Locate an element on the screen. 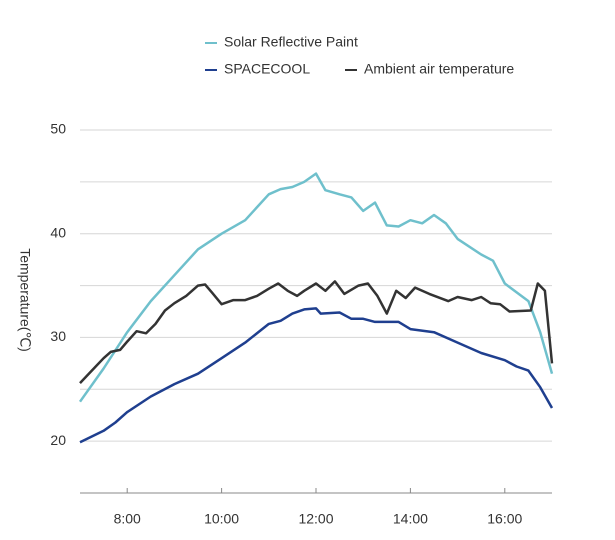  legend-label: Ambient air temperature is located at coordinates (439, 69).